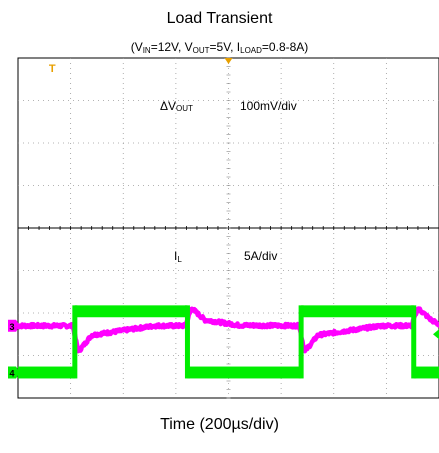  What do you see at coordinates (219, 47) in the screenshot?
I see `chart-subtitle: (VIN=12V, VOUT=5V, ILOAD=0.8-8A)` at bounding box center [219, 47].